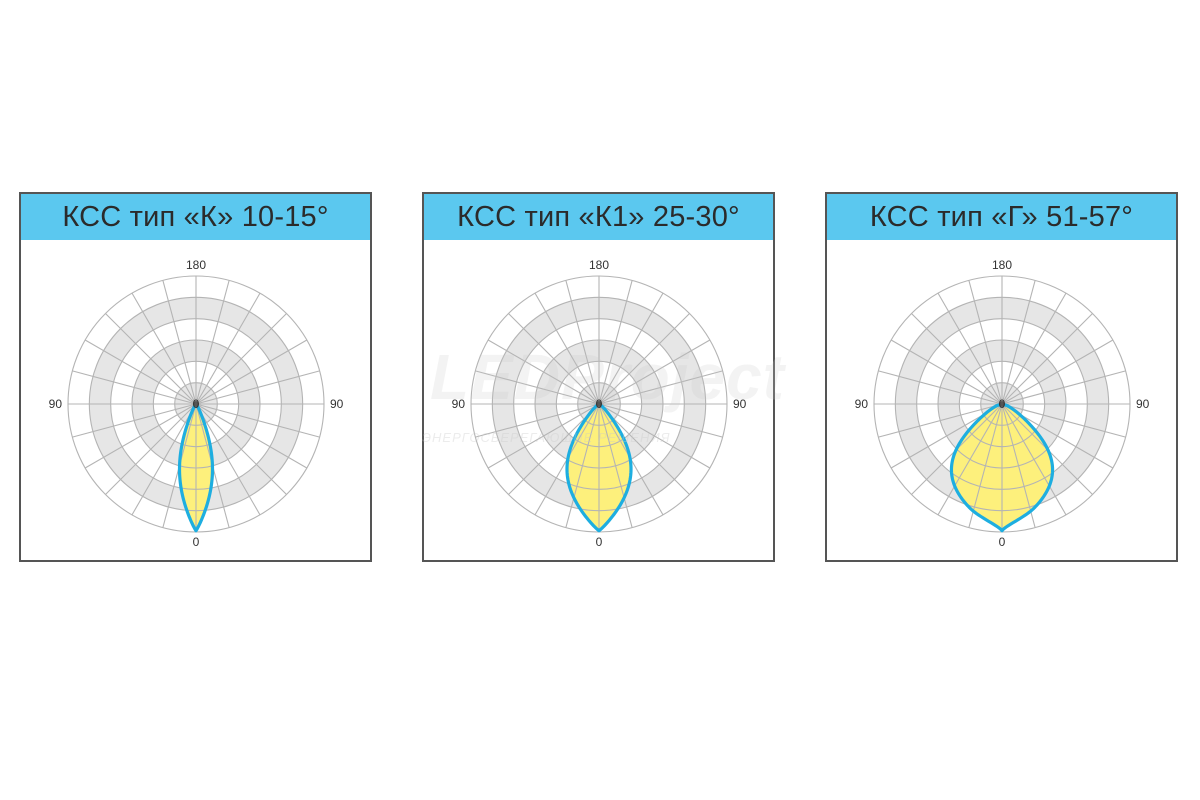 This screenshot has height=800, width=1200. I want to click on polar-diagram-k: 180 90 90 0 0, so click(196, 403).